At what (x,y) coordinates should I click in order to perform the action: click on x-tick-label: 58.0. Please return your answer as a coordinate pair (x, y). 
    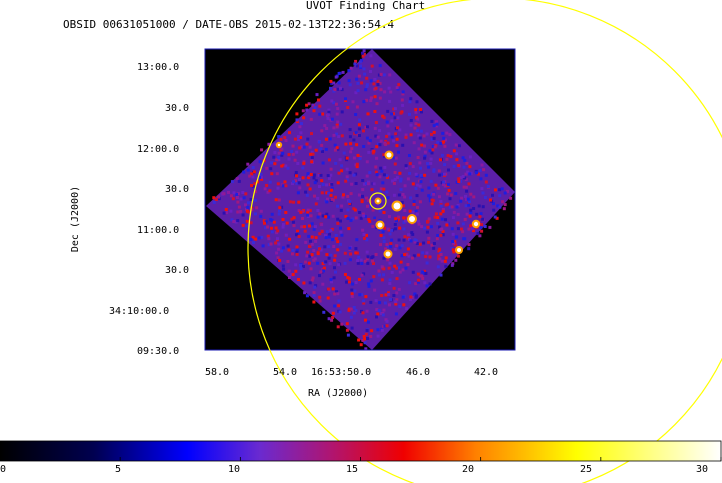
    Looking at the image, I should click on (217, 372).